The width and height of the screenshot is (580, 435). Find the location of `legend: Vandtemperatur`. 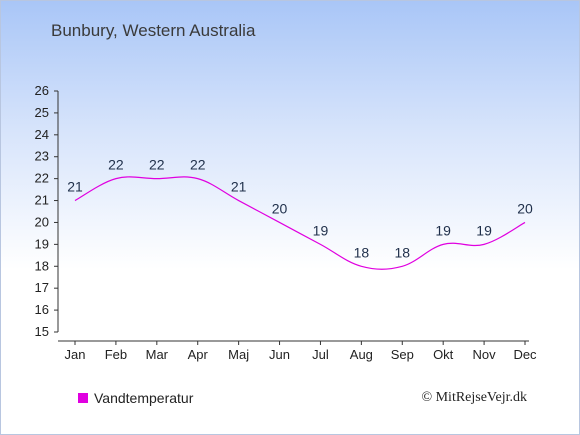

legend: Vandtemperatur is located at coordinates (135, 398).